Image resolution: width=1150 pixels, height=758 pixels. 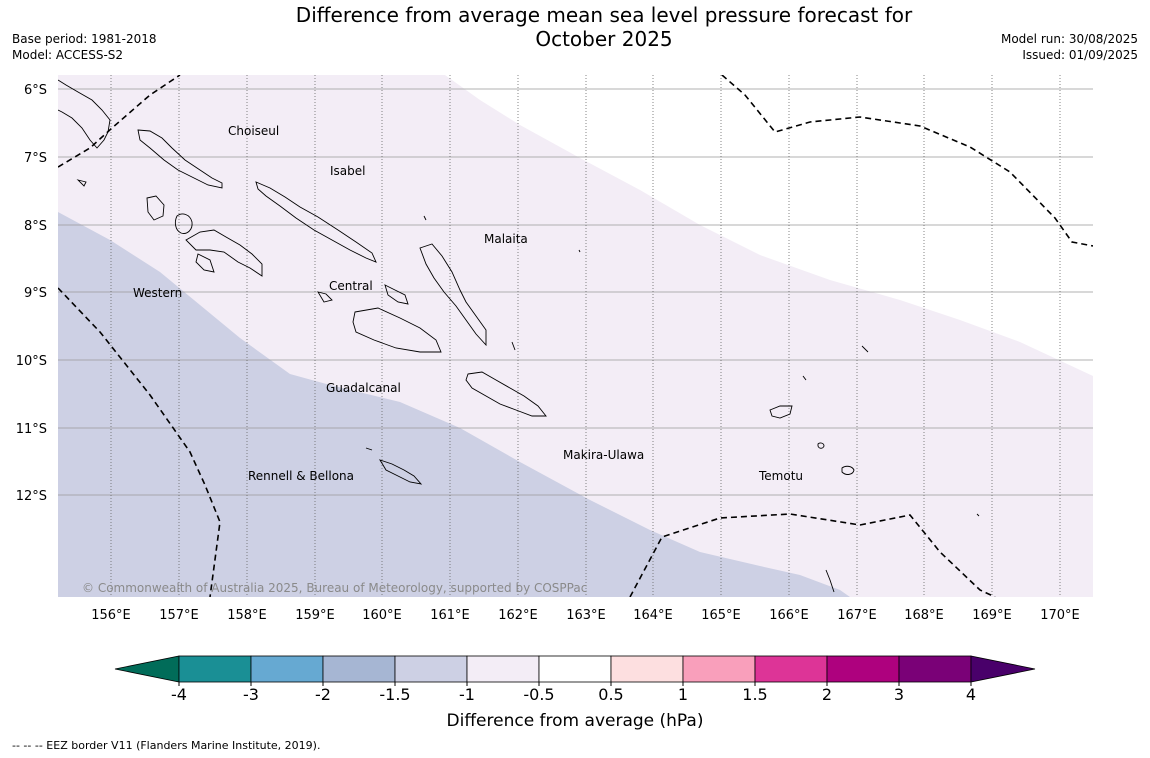 What do you see at coordinates (683, 694) in the screenshot?
I see `colorbar-tick-label: 1` at bounding box center [683, 694].